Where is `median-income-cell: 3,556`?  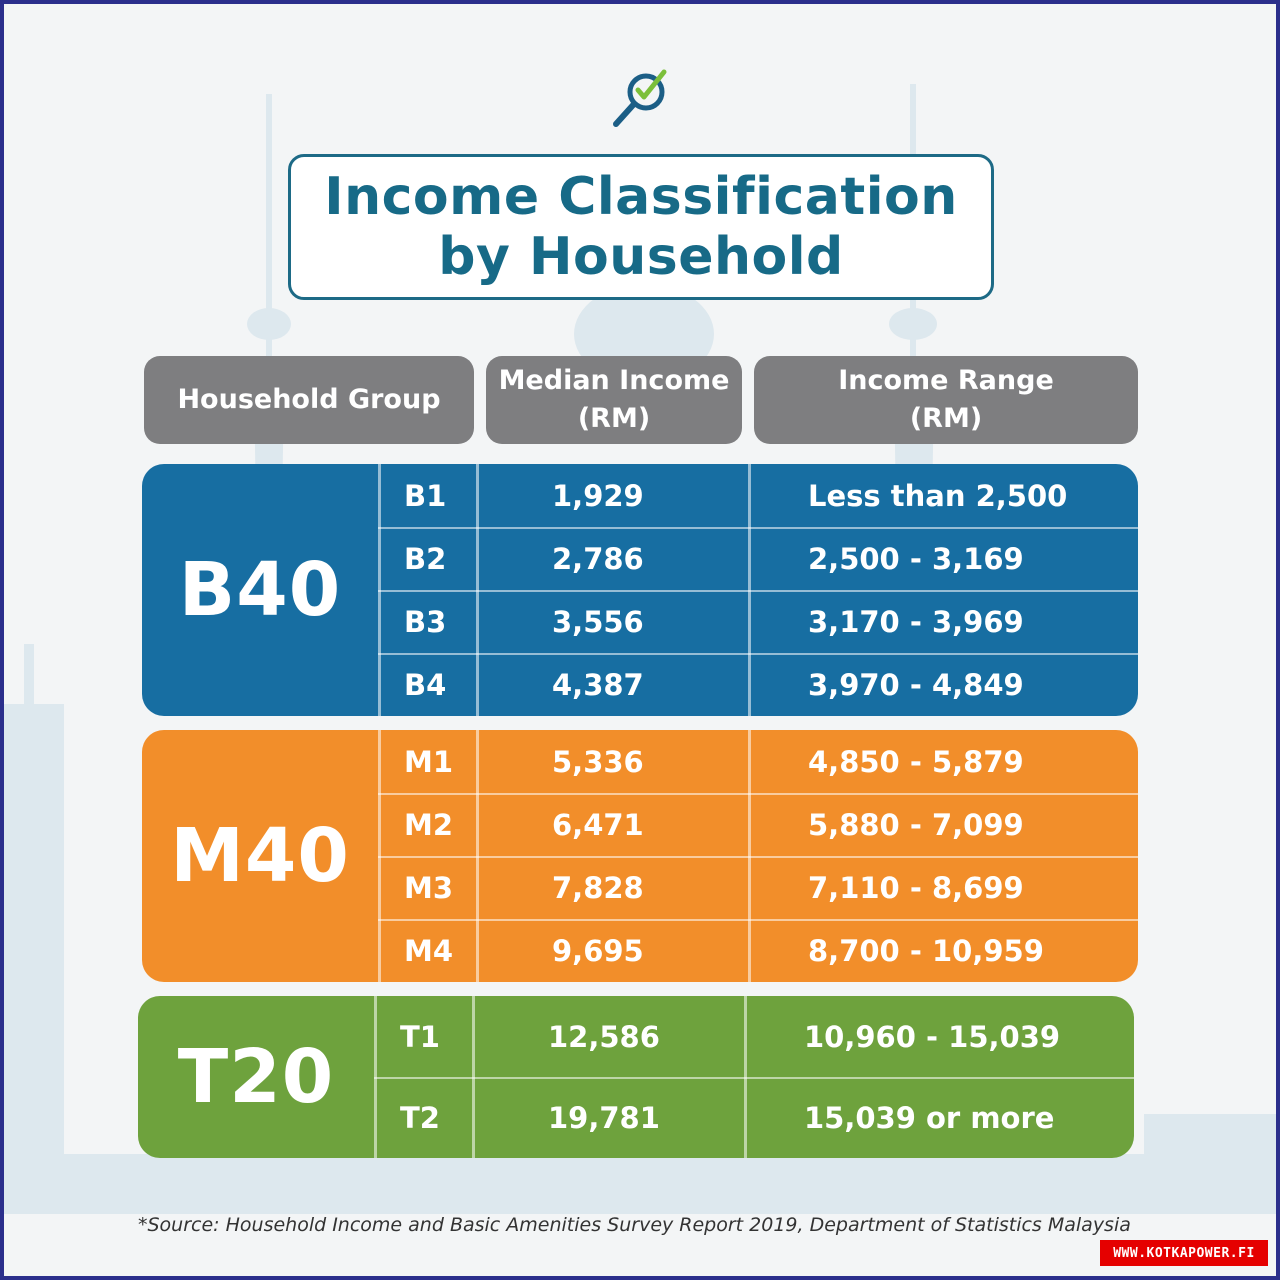 median-income-cell: 3,556 is located at coordinates (598, 621).